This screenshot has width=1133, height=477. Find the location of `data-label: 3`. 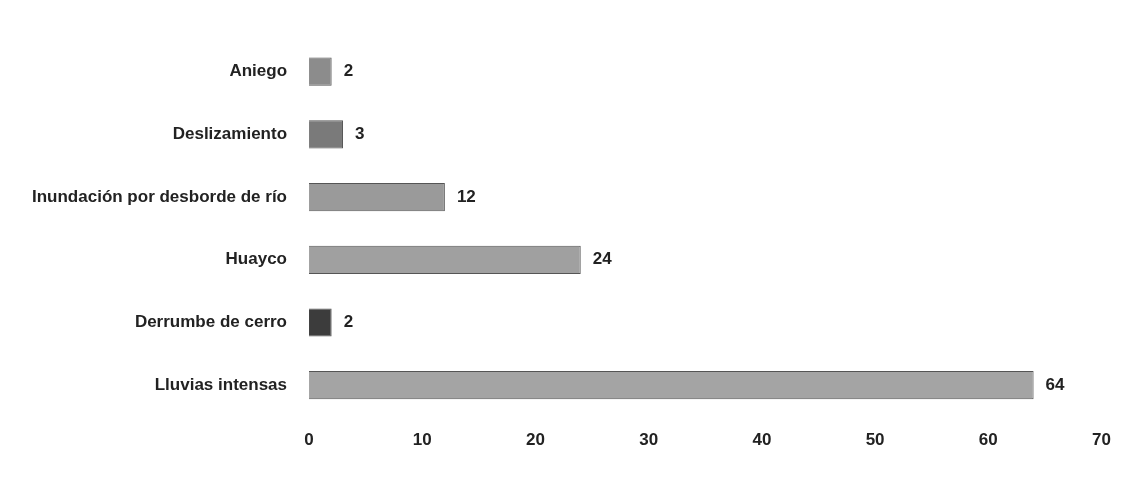

data-label: 3 is located at coordinates (359, 133).